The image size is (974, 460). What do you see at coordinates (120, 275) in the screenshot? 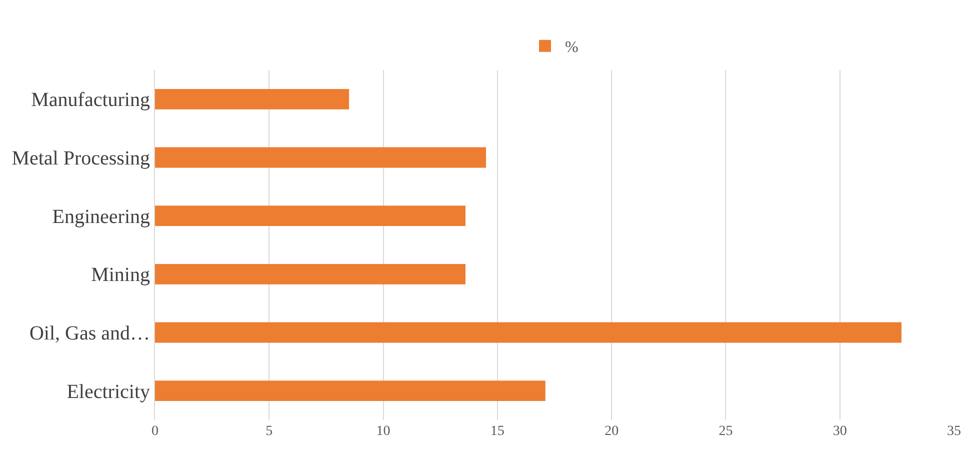
I see `y-tick-label: Mining` at bounding box center [120, 275].